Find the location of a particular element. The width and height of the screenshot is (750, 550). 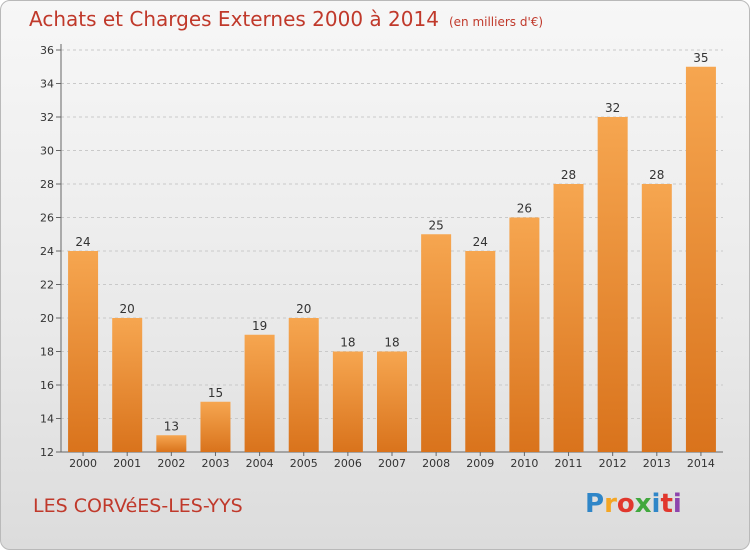

y-tick-label: 16 is located at coordinates (47, 385).